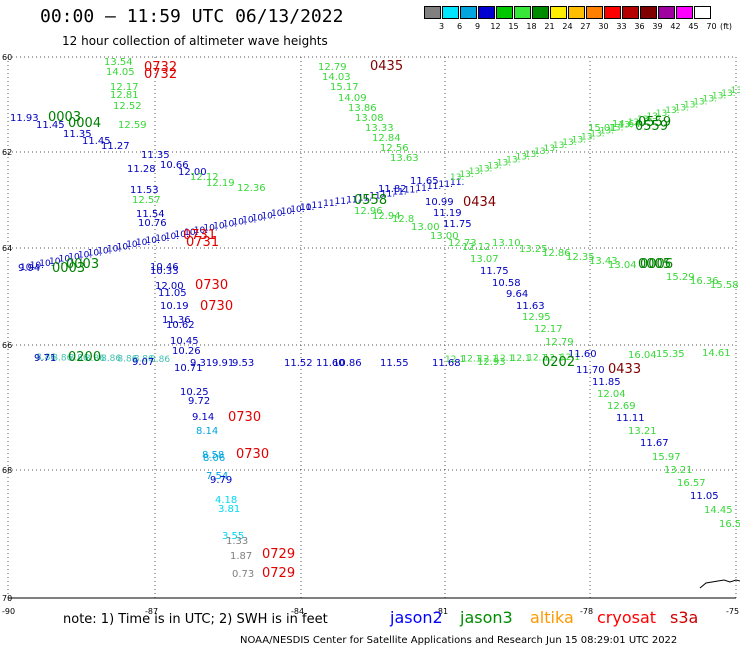 The width and height of the screenshot is (740, 650). What do you see at coordinates (237, 541) in the screenshot?
I see `wave-height-value: 1.33` at bounding box center [237, 541].